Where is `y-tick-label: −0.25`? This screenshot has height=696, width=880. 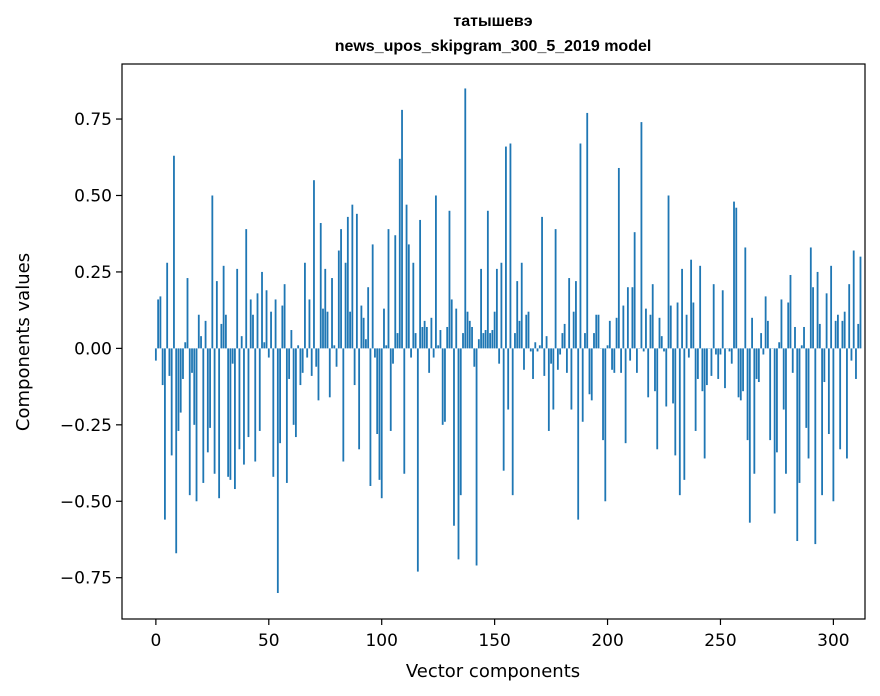 y-tick-label: −0.25 is located at coordinates (86, 426).